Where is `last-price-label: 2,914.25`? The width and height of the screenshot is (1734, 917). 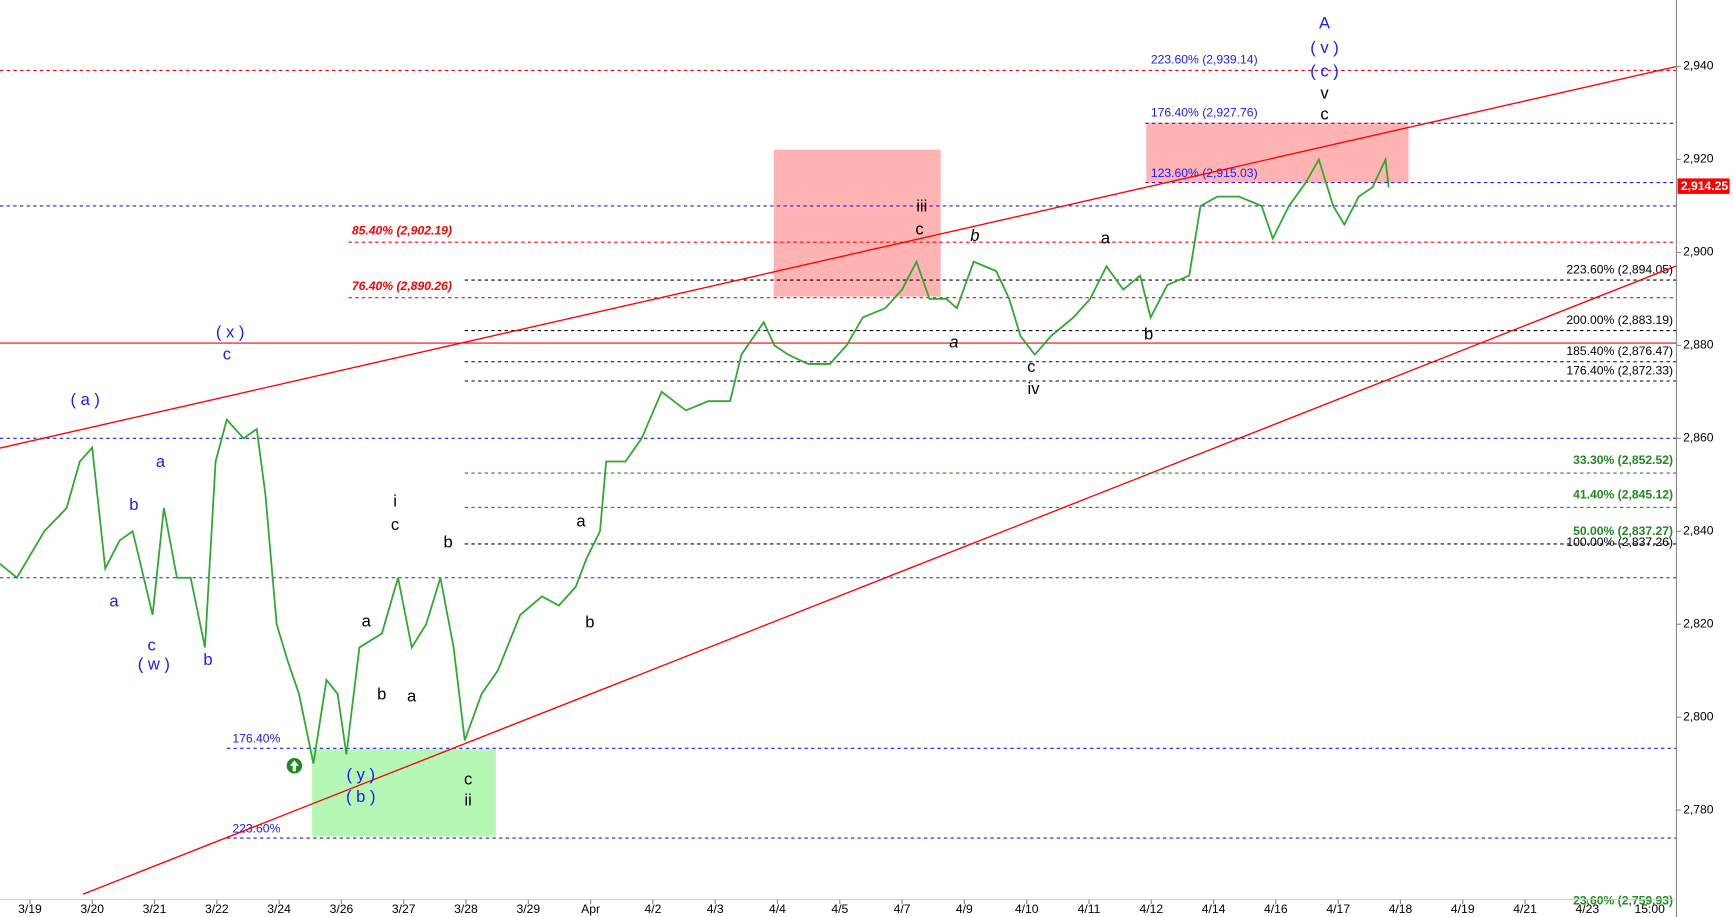
last-price-label: 2,914.25 is located at coordinates (1705, 186).